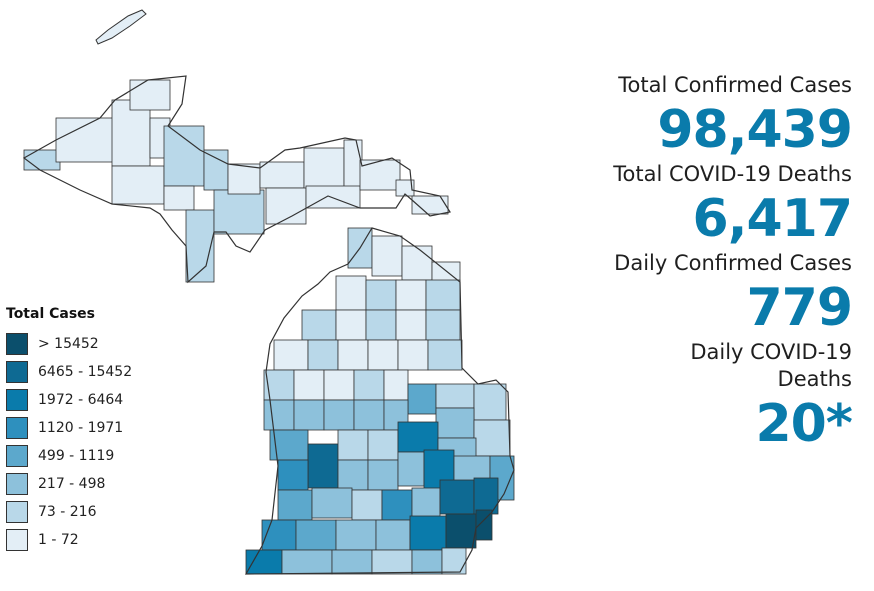  What do you see at coordinates (772, 219) in the screenshot?
I see `stat-value: 6,417` at bounding box center [772, 219].